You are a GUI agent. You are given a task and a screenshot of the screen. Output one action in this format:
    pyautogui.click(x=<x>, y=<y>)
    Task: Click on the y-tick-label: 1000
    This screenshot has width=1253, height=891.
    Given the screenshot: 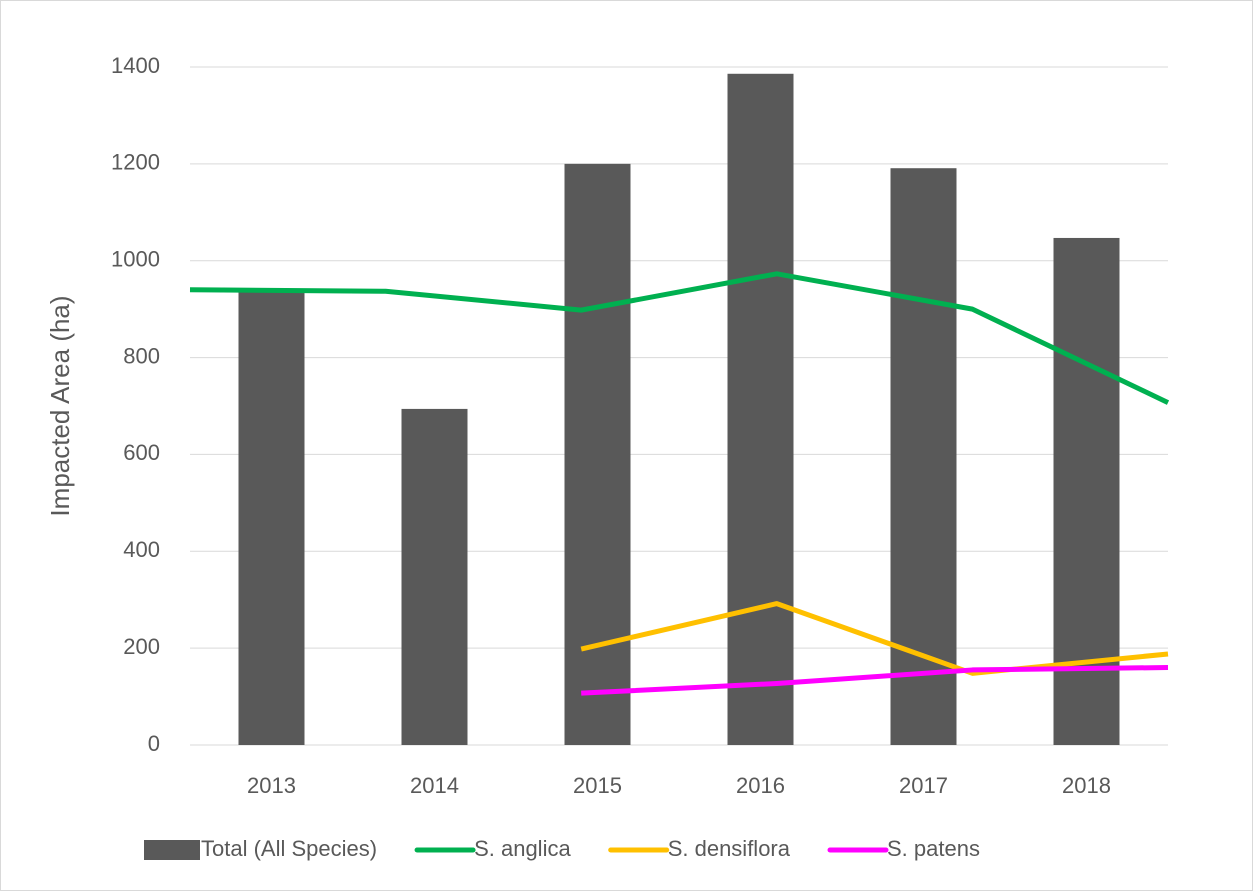 What is the action you would take?
    pyautogui.click(x=135, y=259)
    